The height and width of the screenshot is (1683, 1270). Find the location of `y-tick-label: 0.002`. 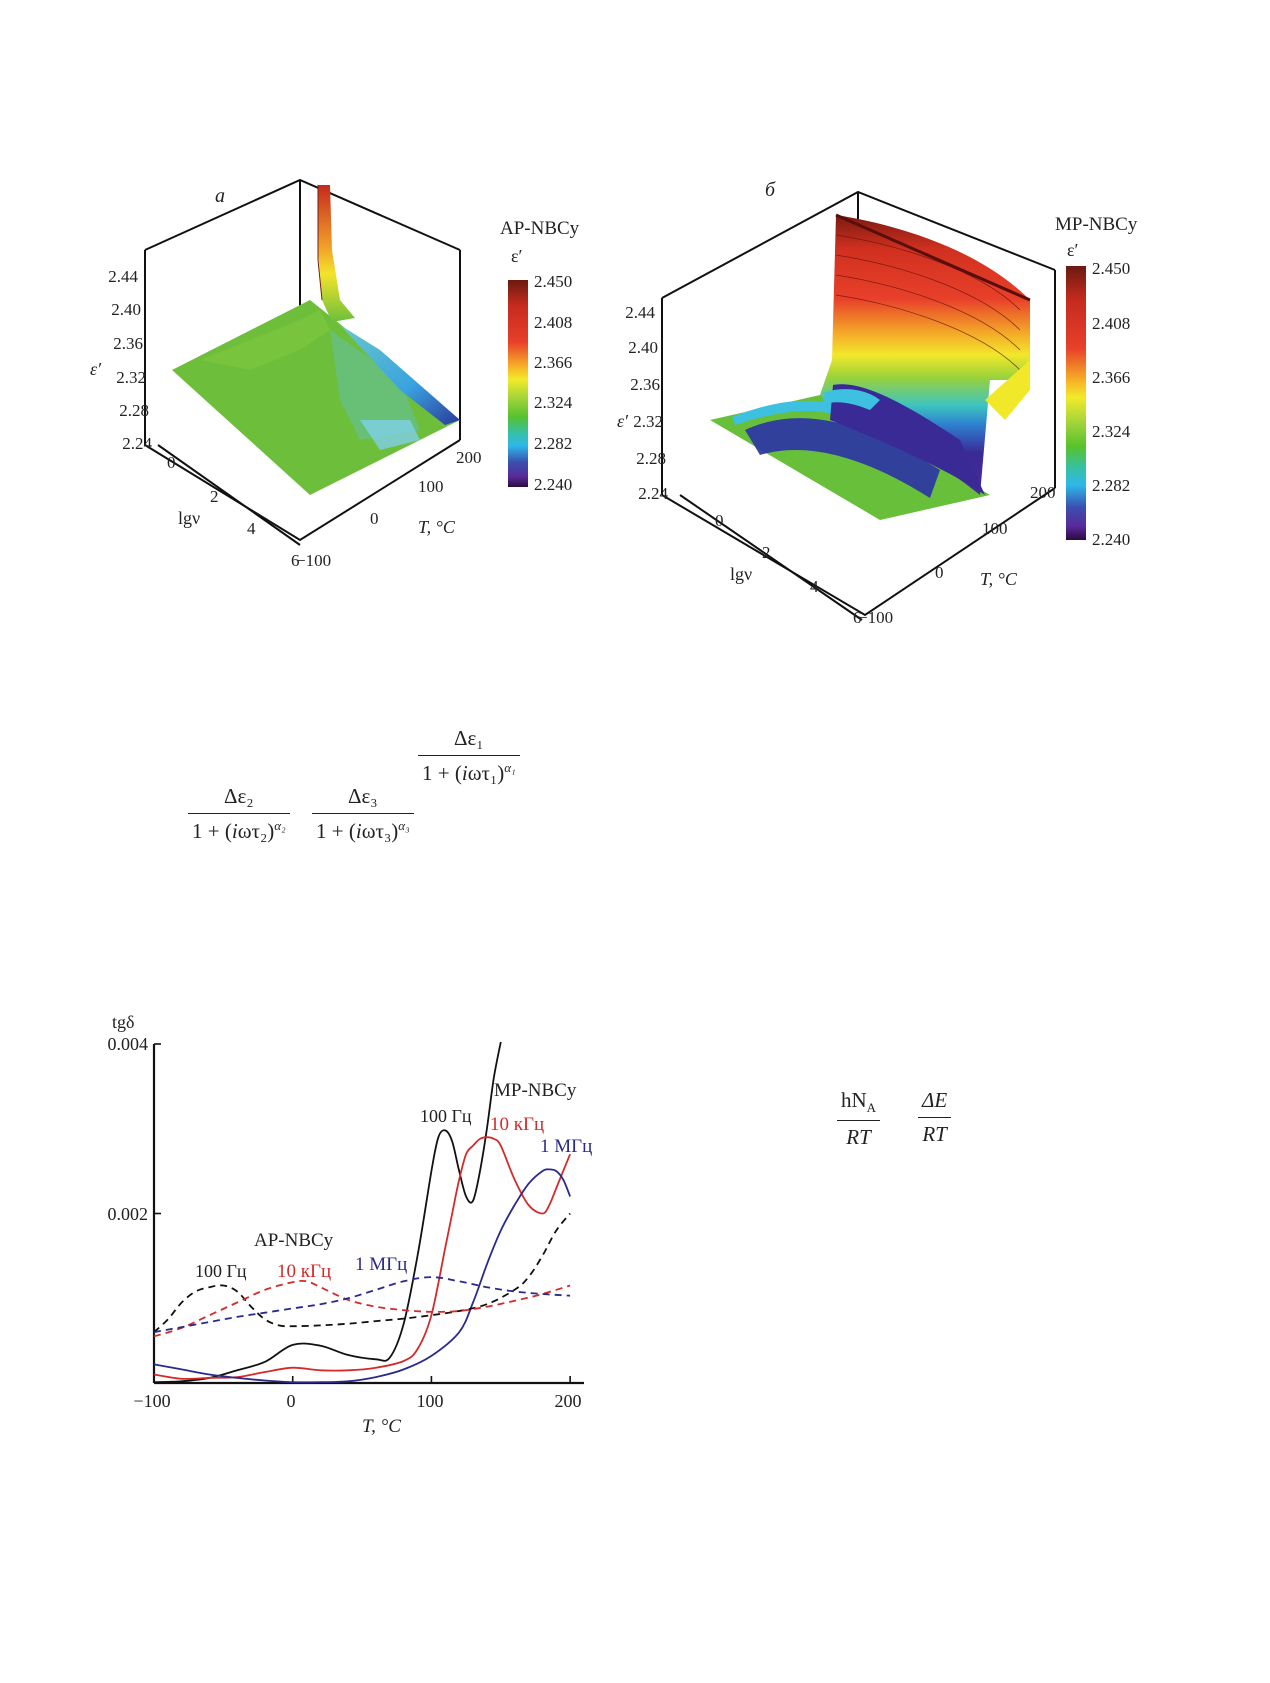

y-tick-label: 0.002 is located at coordinates (128, 1214).